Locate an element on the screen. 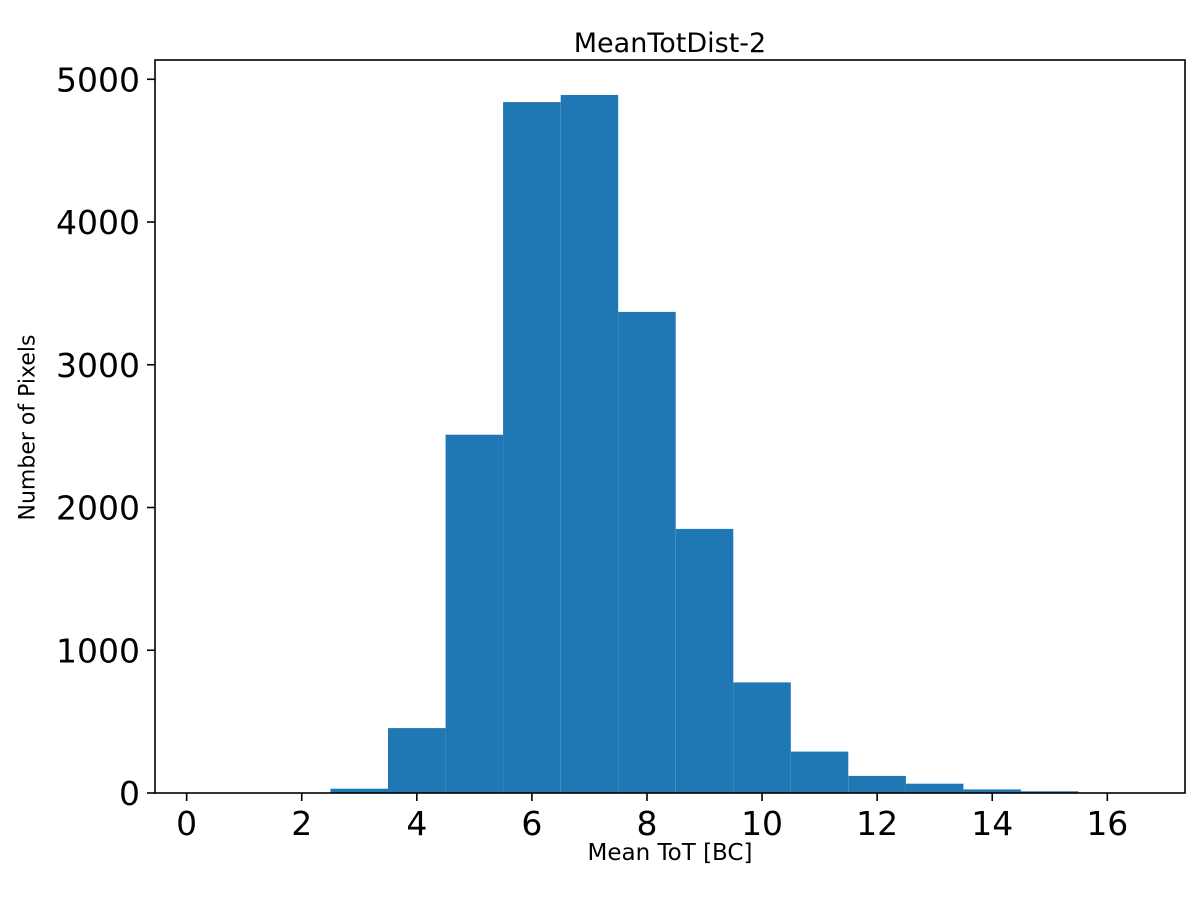 The height and width of the screenshot is (900, 1200). y-tick-label: 3000 is located at coordinates (98, 365).